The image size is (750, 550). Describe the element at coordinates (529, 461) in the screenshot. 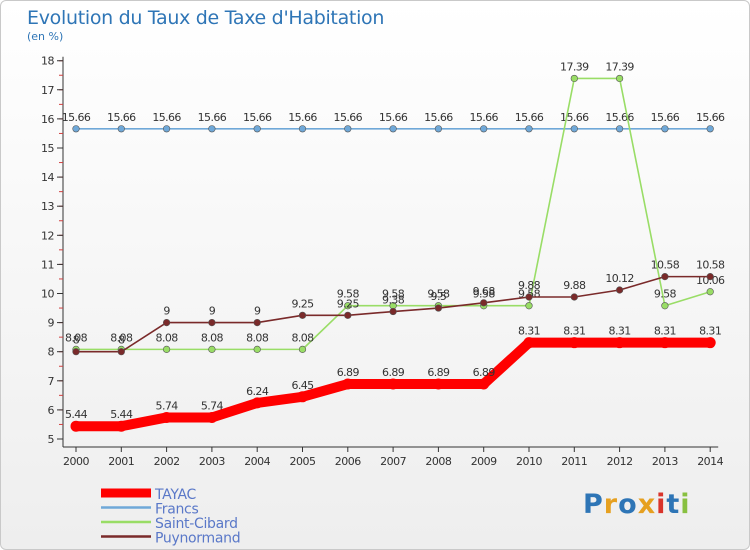

I see `x-tick-label: 2010` at that location.